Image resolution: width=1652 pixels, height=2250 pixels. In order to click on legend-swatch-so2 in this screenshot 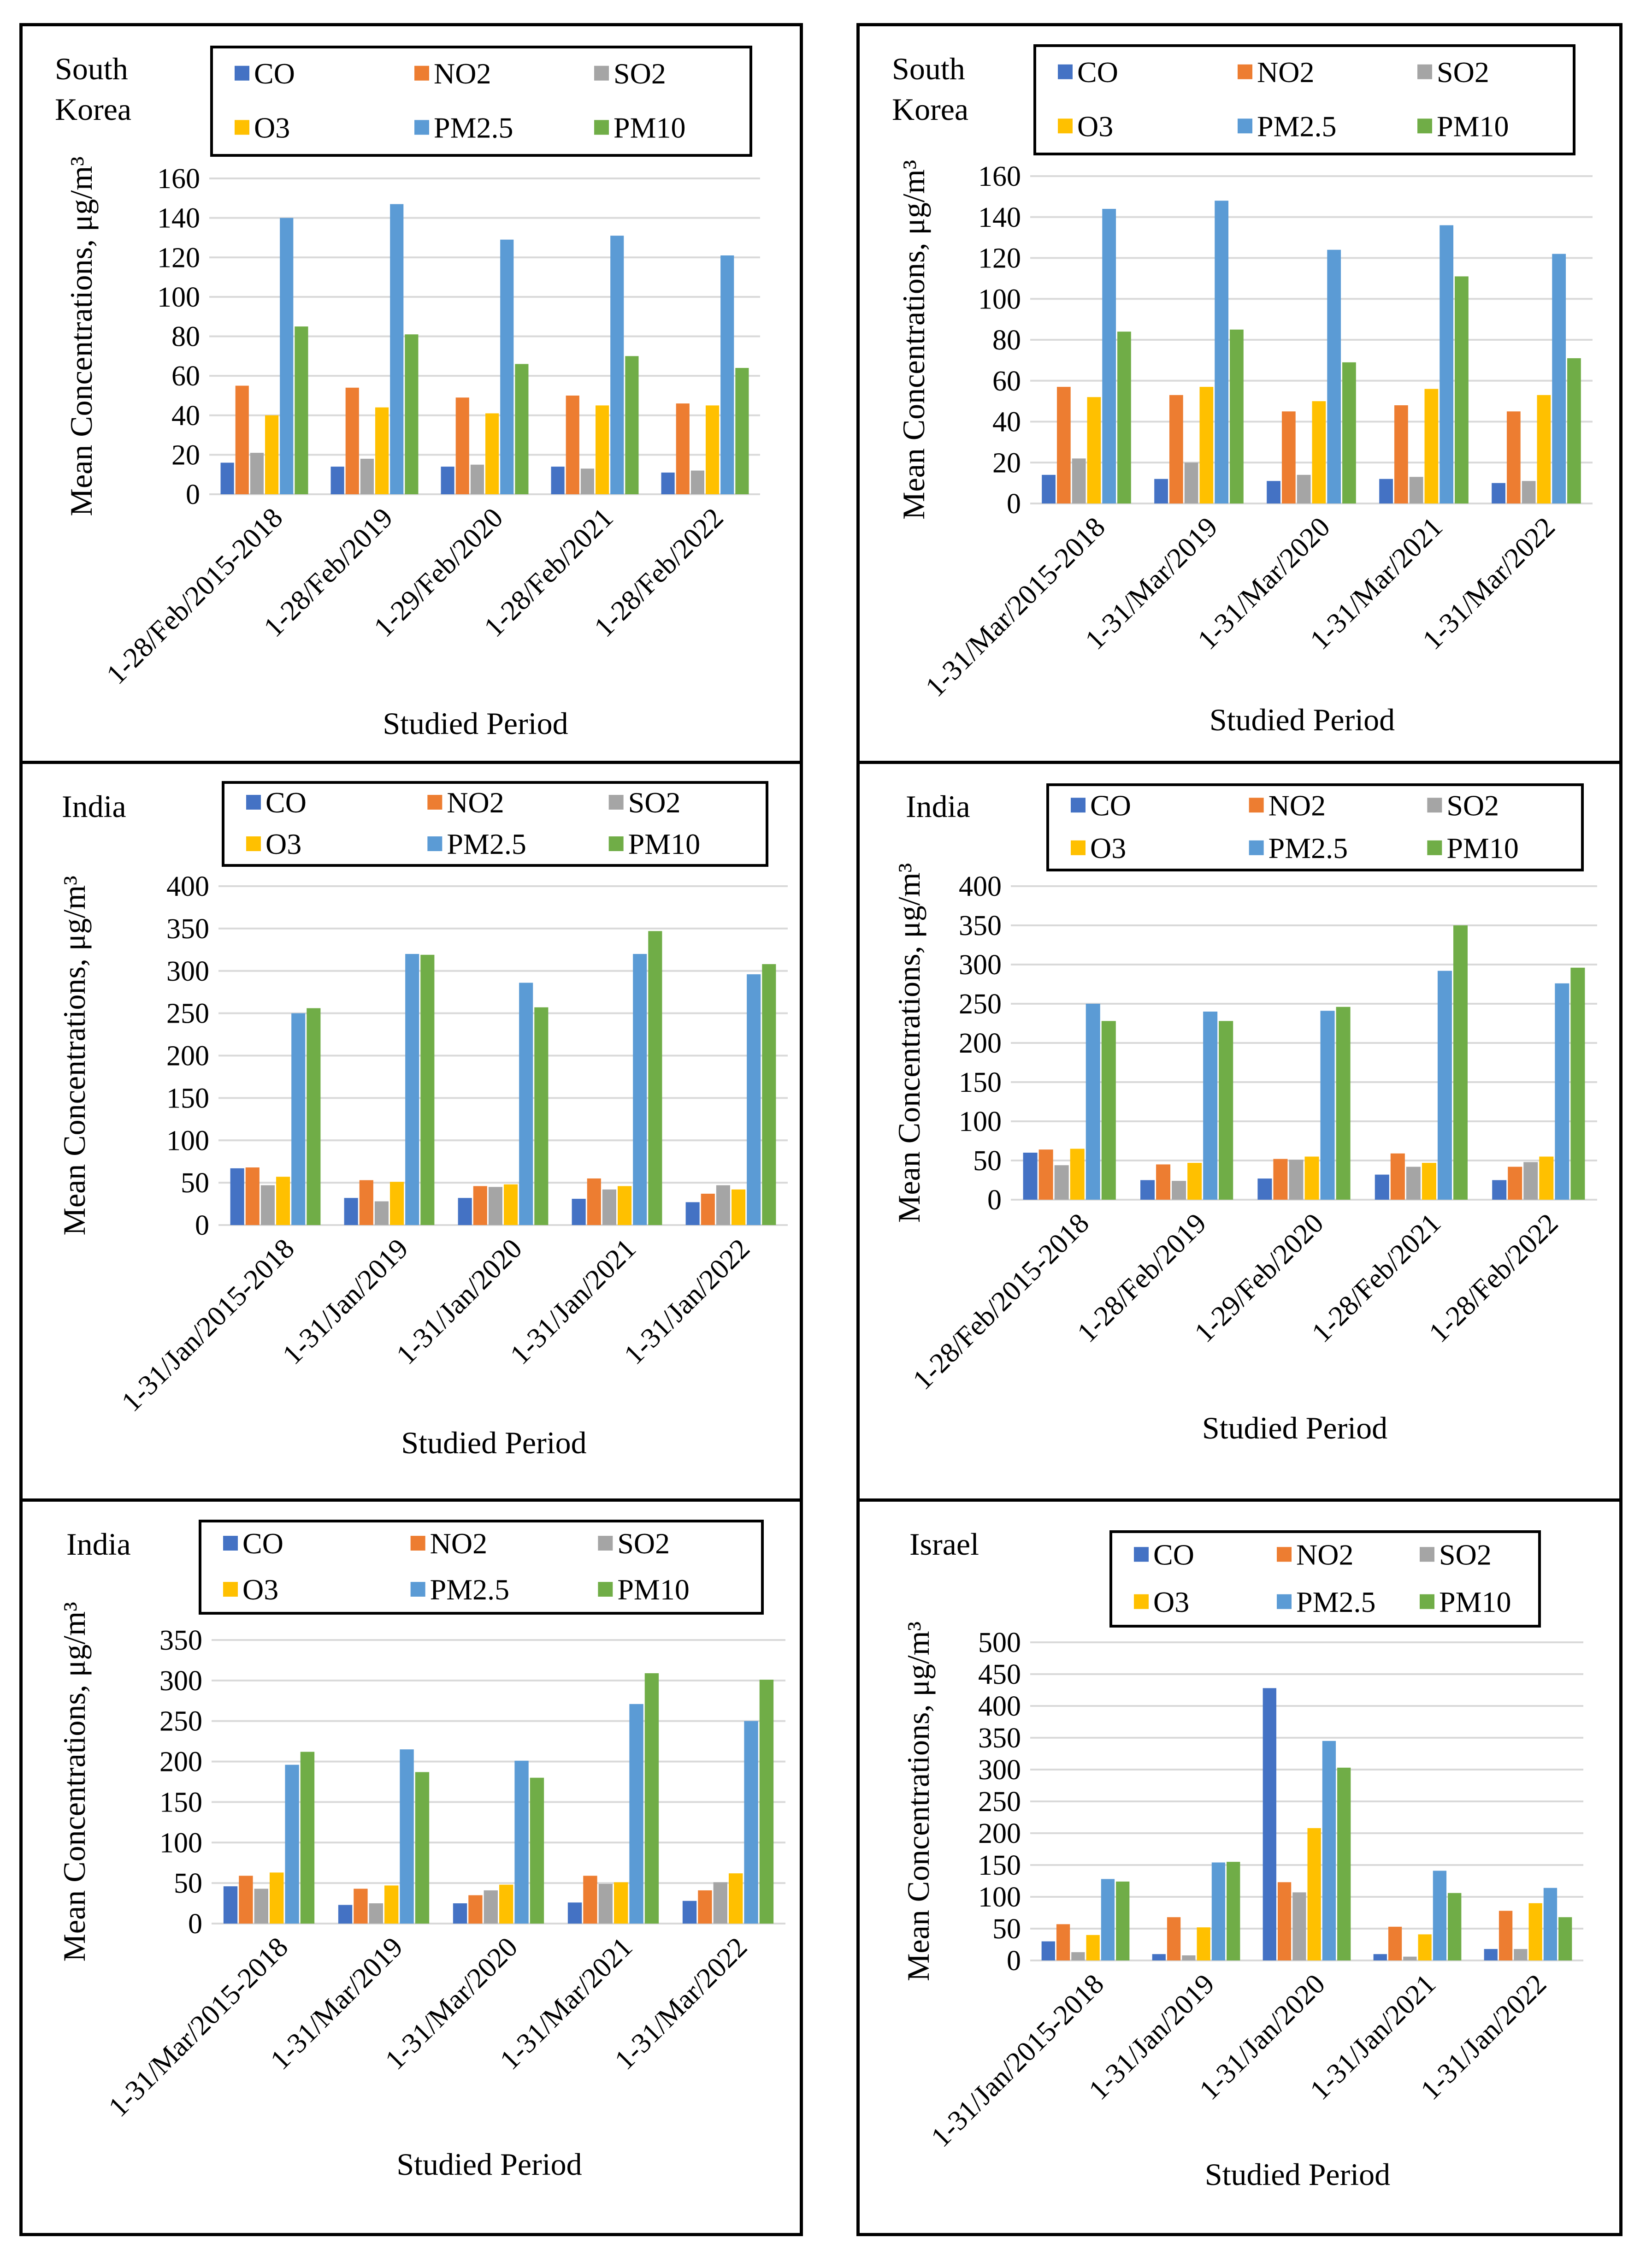, I will do `click(601, 73)`.